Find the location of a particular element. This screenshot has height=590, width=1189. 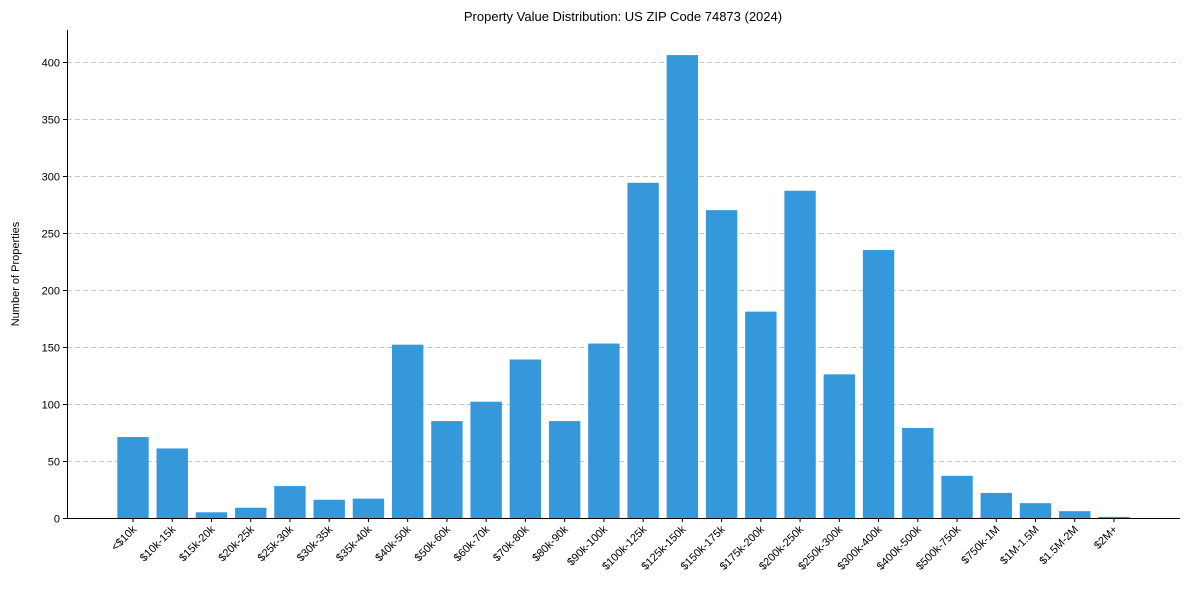

x-tick-label: $15k-20k is located at coordinates (197, 543).